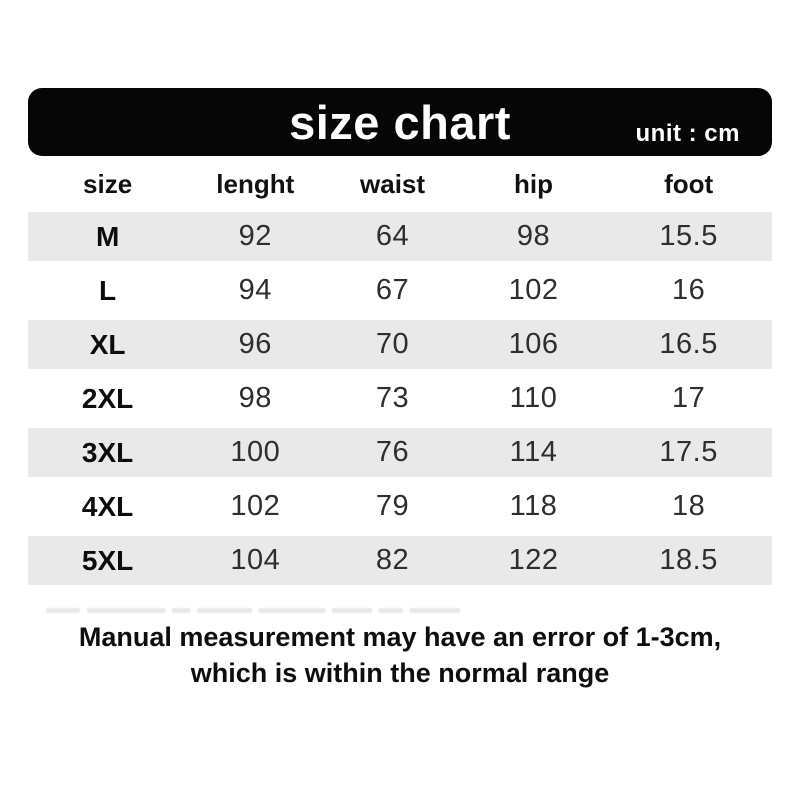  I want to click on waist-value: 73, so click(392, 398).